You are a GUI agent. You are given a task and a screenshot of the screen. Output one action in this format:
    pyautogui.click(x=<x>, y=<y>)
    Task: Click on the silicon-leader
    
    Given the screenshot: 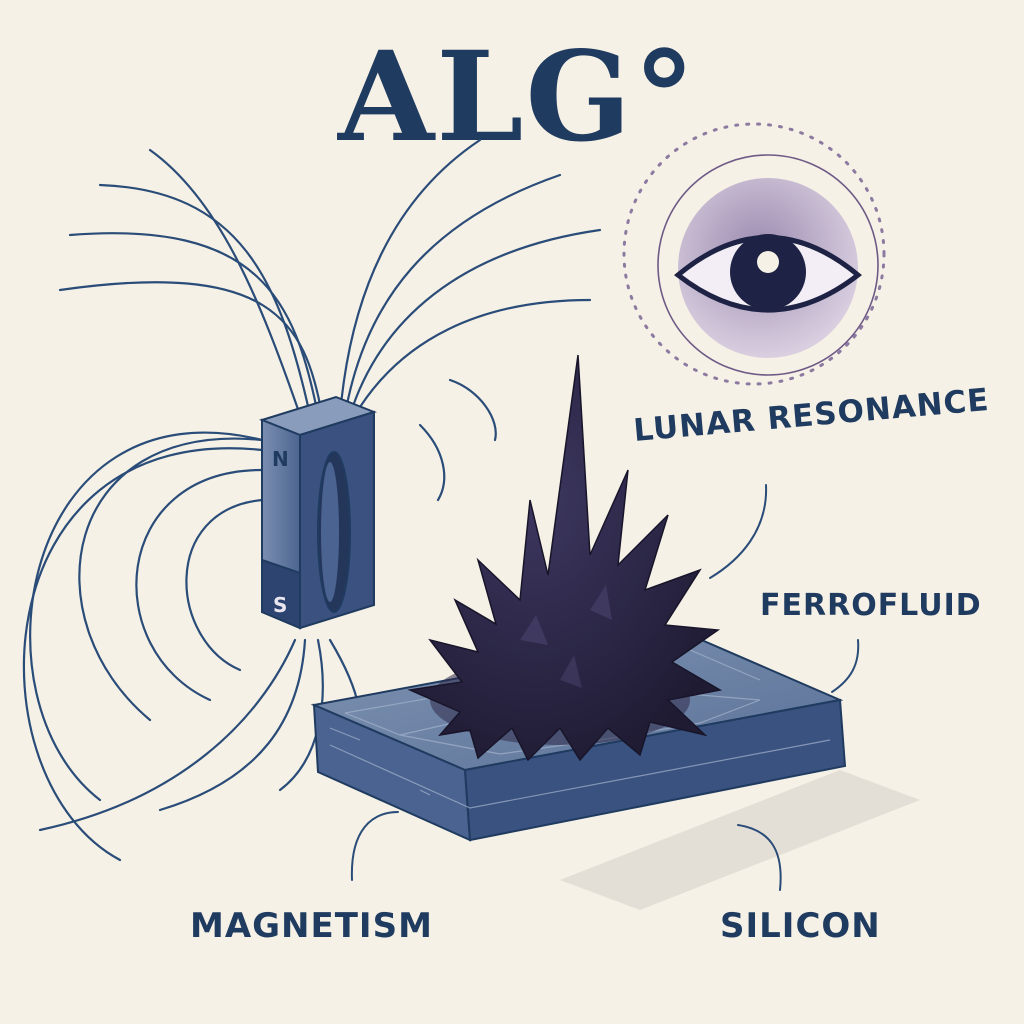 What is the action you would take?
    pyautogui.click(x=759, y=857)
    